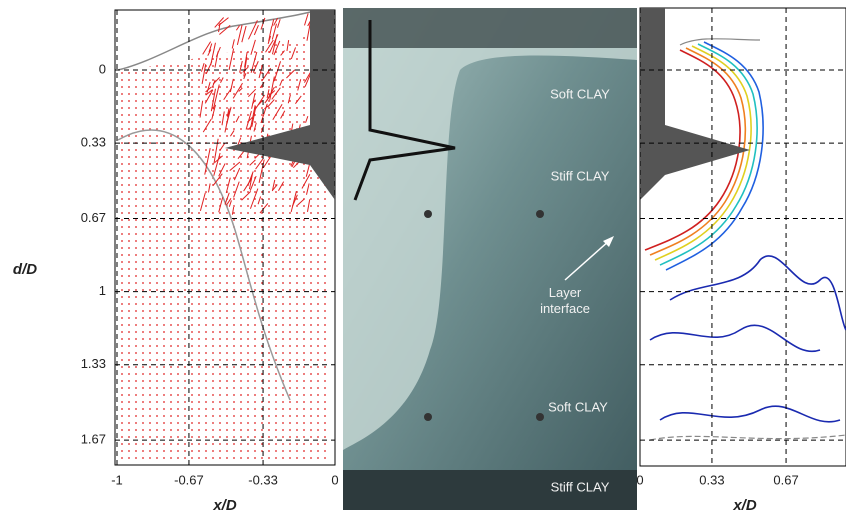 The image size is (846, 519). What do you see at coordinates (102, 68) in the screenshot?
I see `y-tick-label: 0` at bounding box center [102, 68].